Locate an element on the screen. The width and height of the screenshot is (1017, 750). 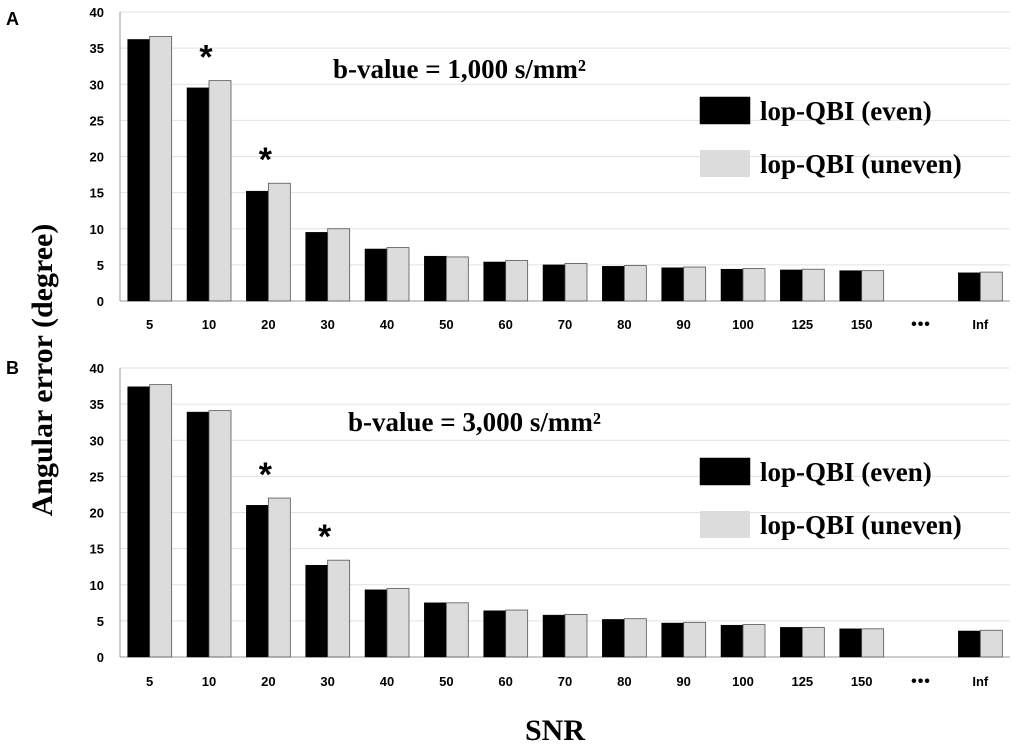
y-tick-label: 25 is located at coordinates (97, 120).